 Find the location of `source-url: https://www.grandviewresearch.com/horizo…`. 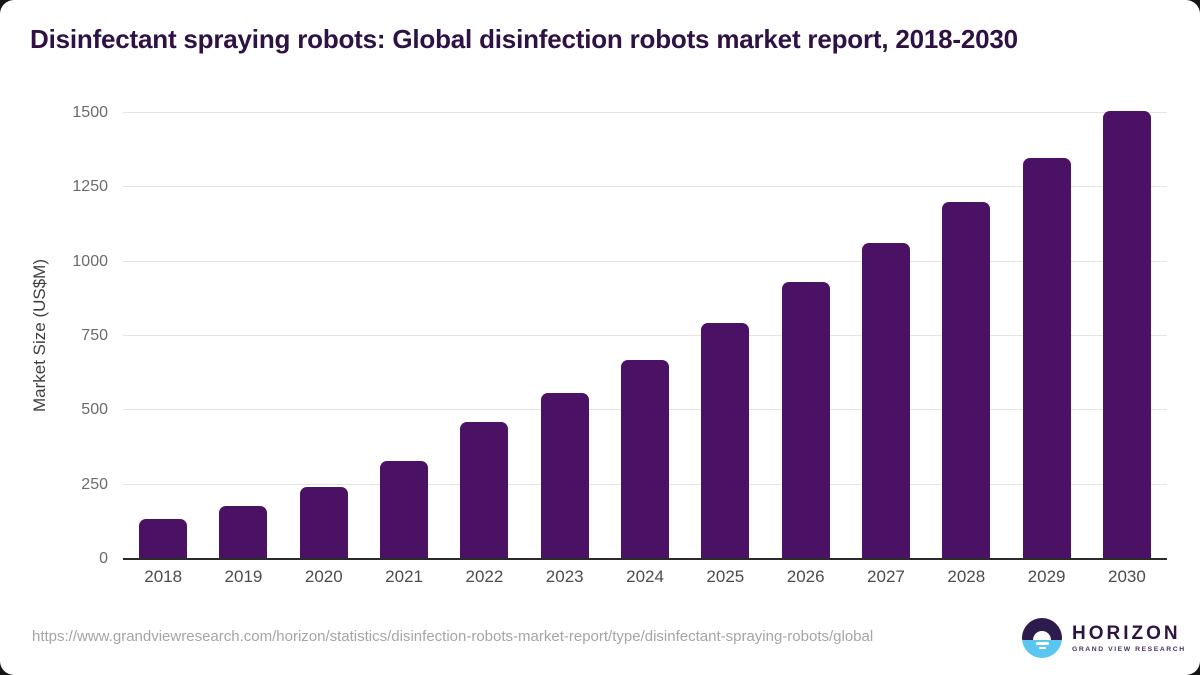

source-url: https://www.grandviewresearch.com/horizo… is located at coordinates (453, 636).